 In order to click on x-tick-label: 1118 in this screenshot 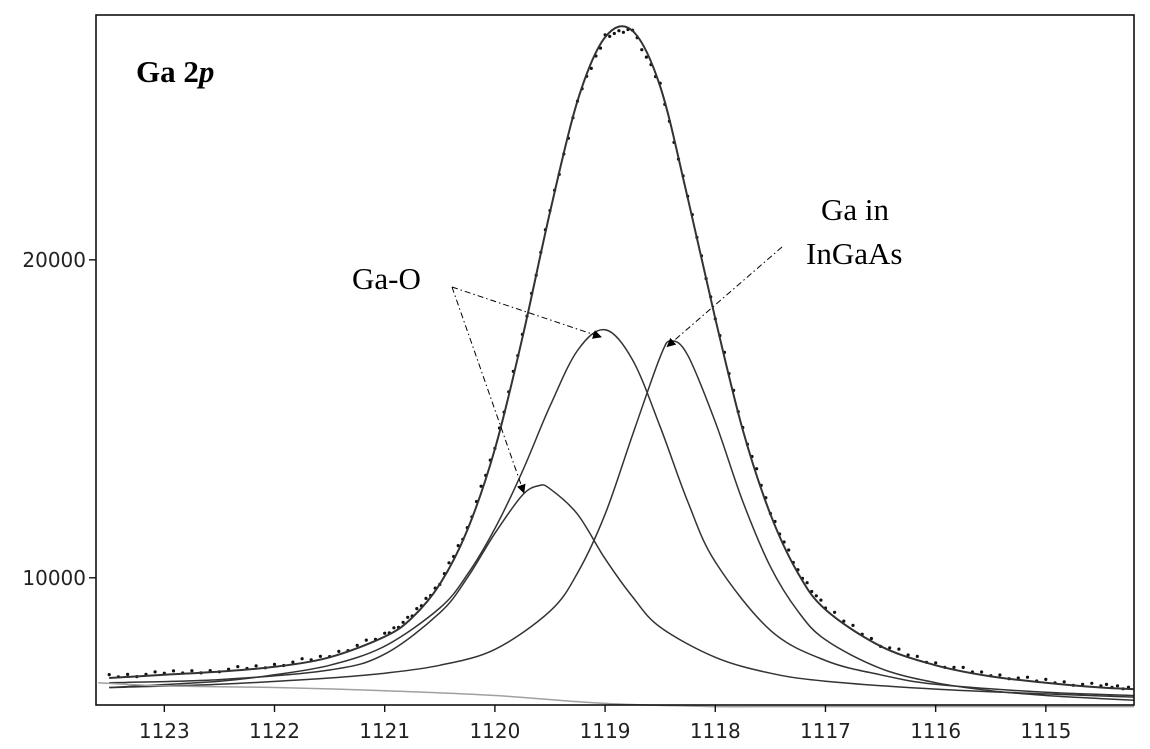, I will do `click(715, 731)`.